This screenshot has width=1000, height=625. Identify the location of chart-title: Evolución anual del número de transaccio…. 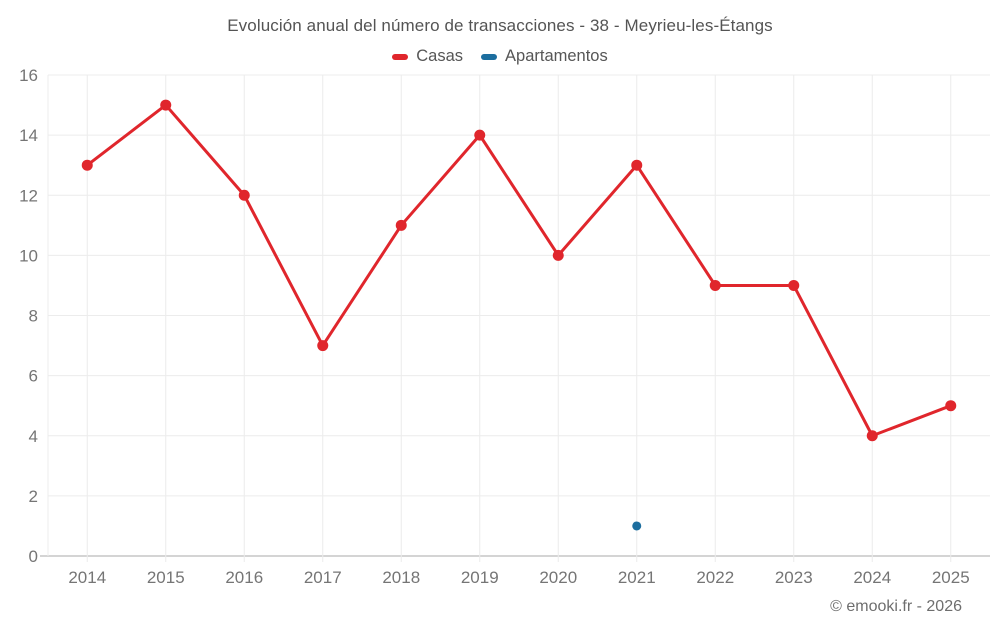
(500, 25).